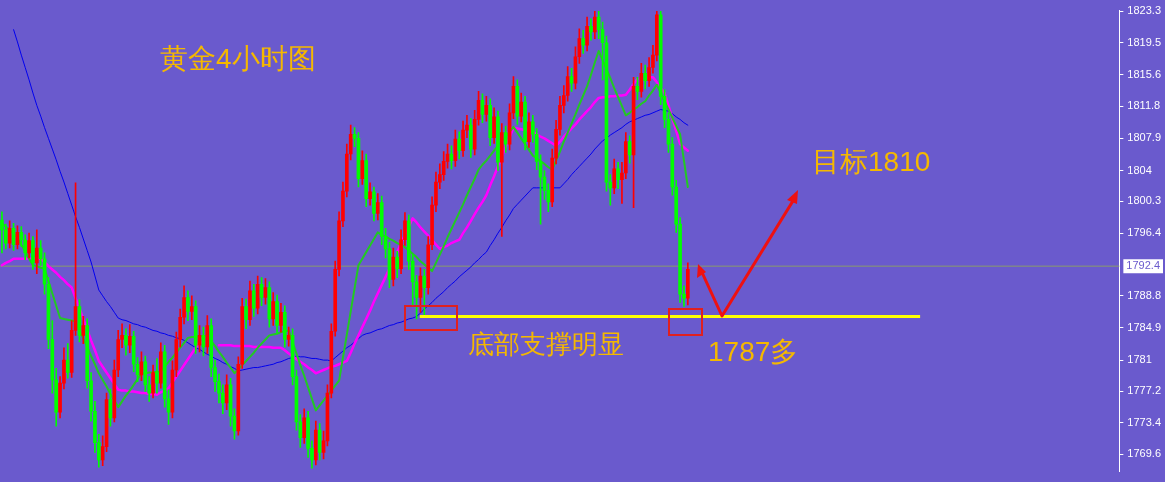  Describe the element at coordinates (1144, 453) in the screenshot. I see `y-tick-label: 1769.6` at that location.